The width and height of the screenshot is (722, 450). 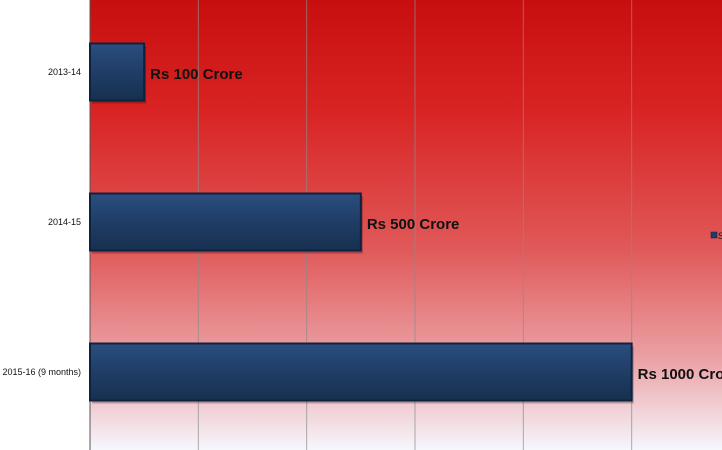 I want to click on legend-label: S, so click(x=720, y=236).